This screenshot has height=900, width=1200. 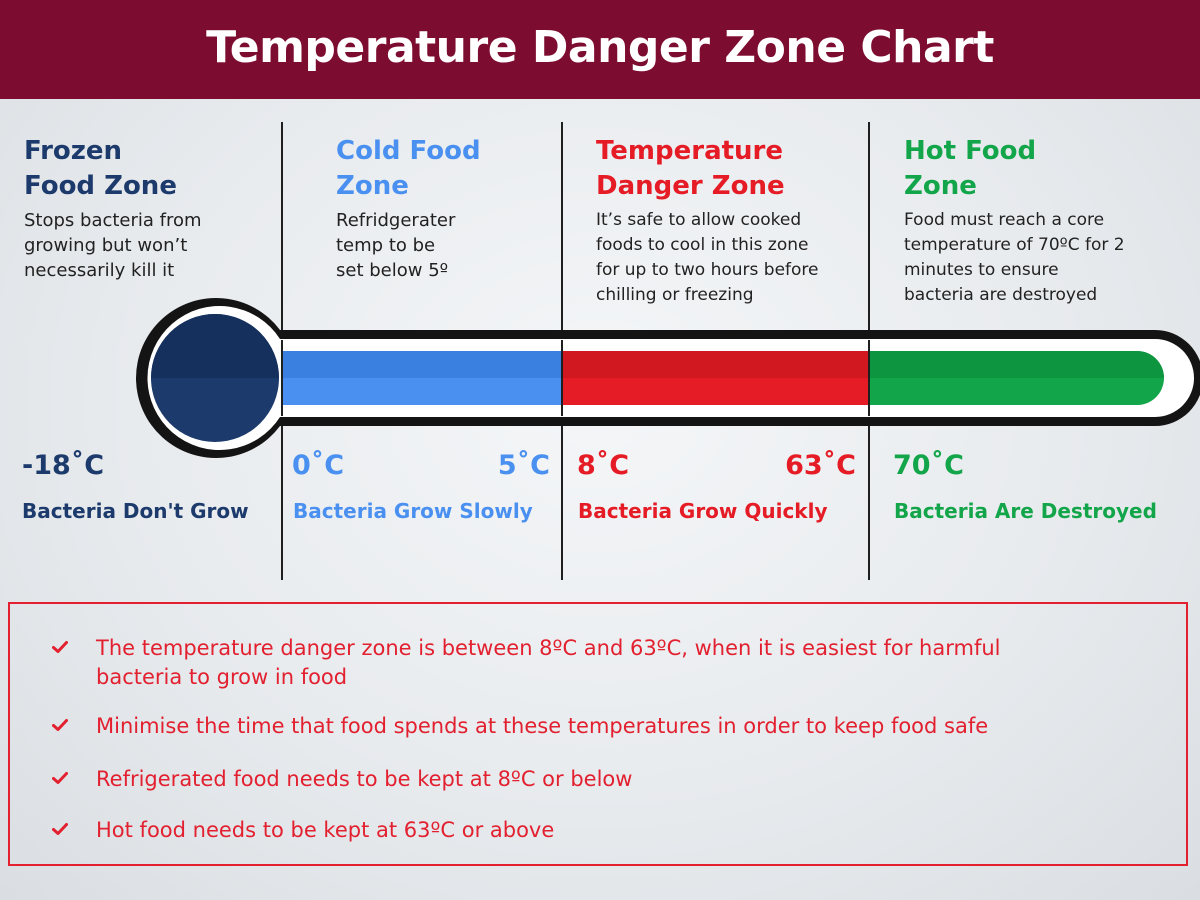 What do you see at coordinates (215, 346) in the screenshot?
I see `thermometer-bulb-shade` at bounding box center [215, 346].